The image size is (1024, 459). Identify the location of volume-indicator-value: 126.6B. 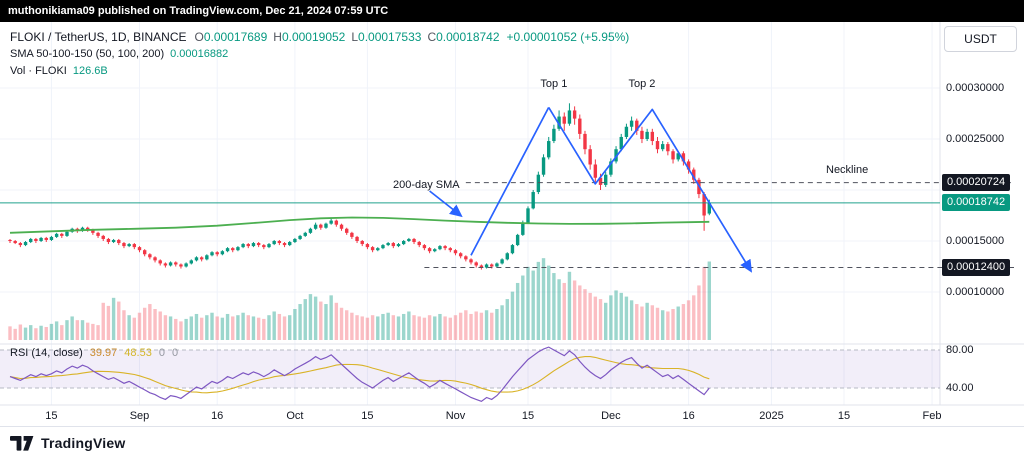
(90, 71).